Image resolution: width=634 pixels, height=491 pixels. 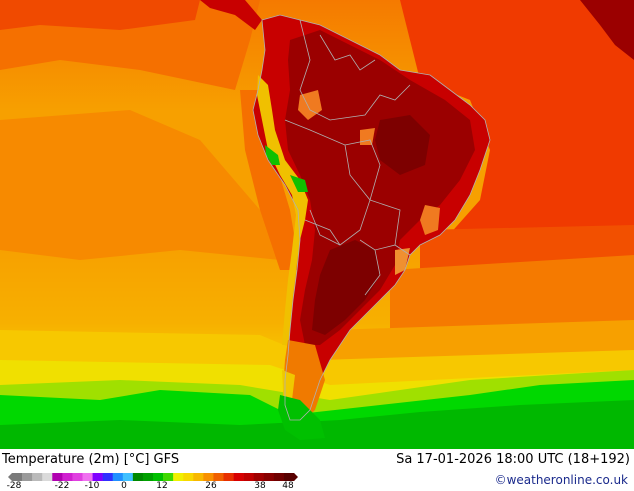 I want to click on scale-tick-label: 48, so click(x=288, y=486).